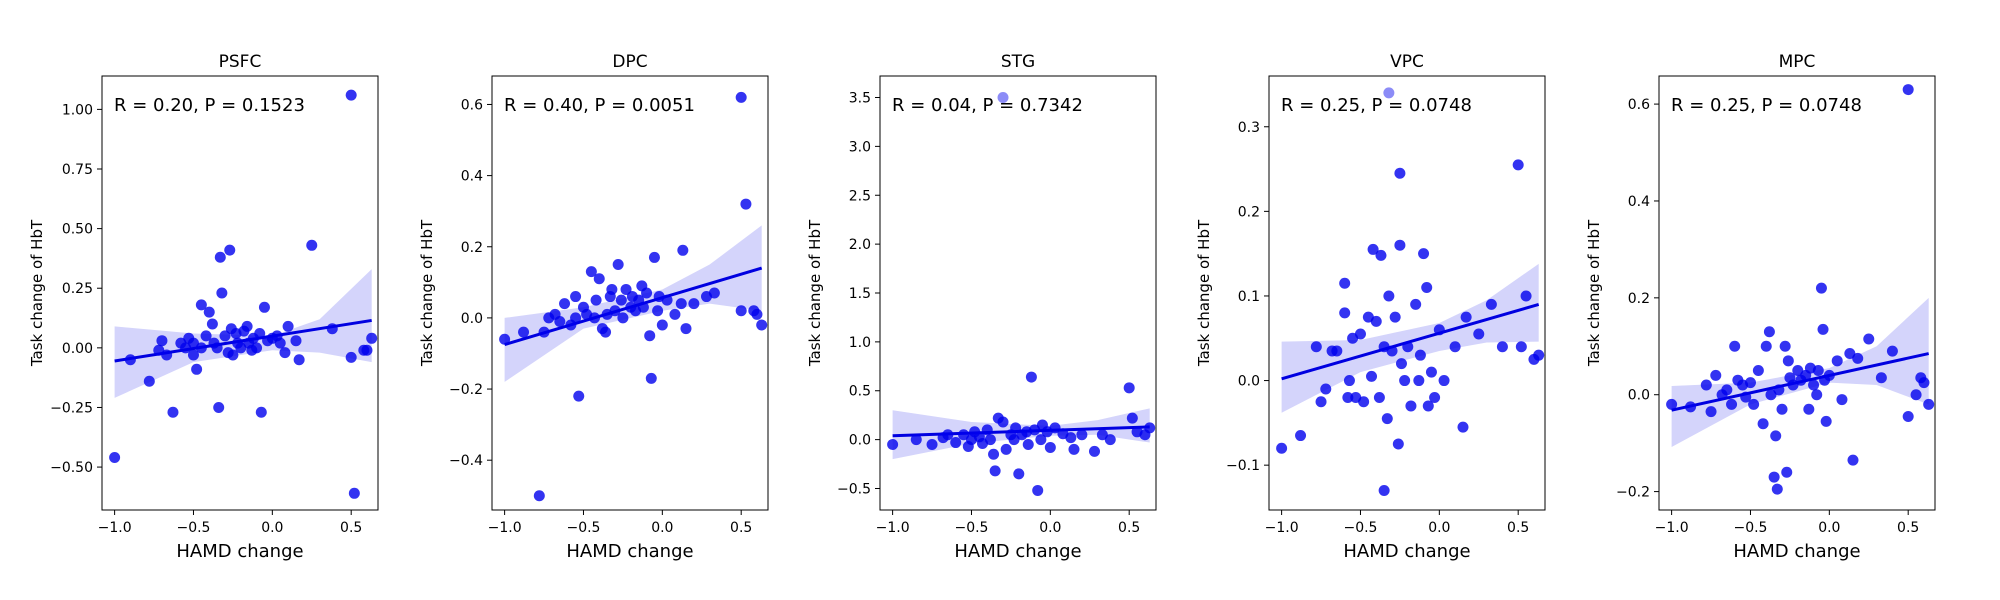  Describe the element at coordinates (1376, 105) in the screenshot. I see `stats-annotation: R = 0.25, P = 0.0748` at that location.